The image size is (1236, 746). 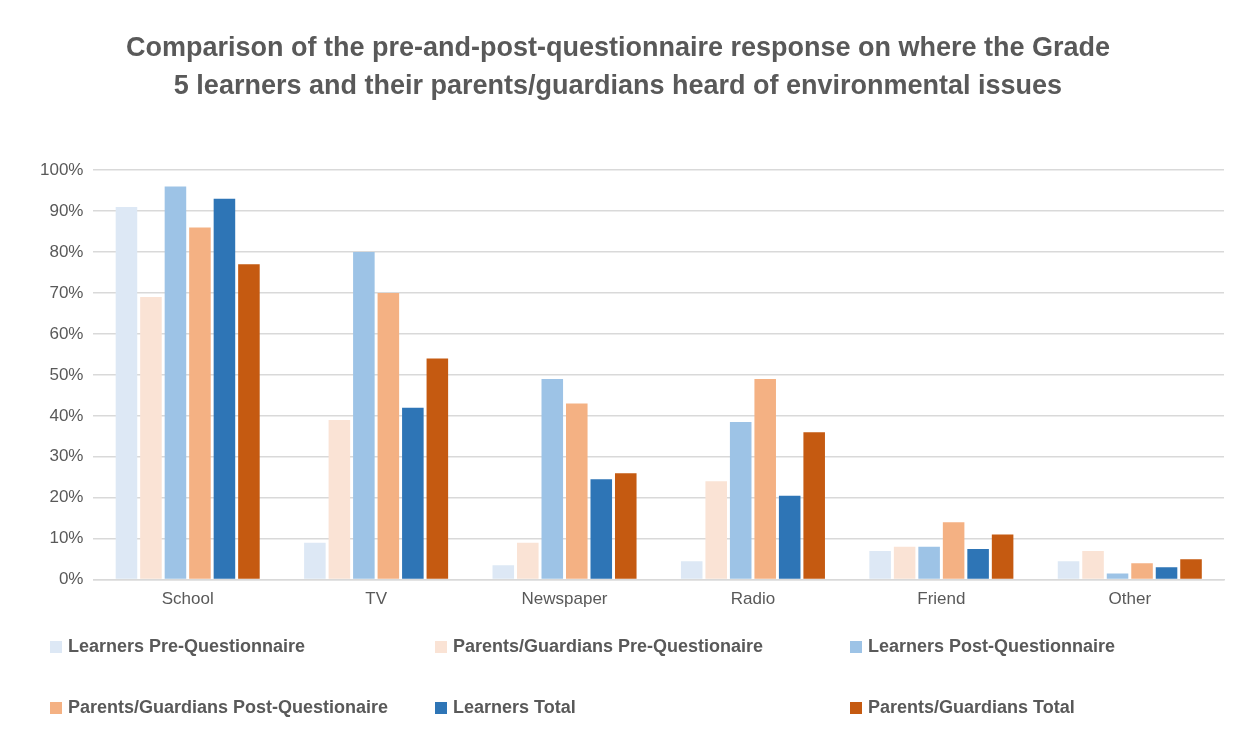 What do you see at coordinates (66, 292) in the screenshot?
I see `y-tick-label: 70%` at bounding box center [66, 292].